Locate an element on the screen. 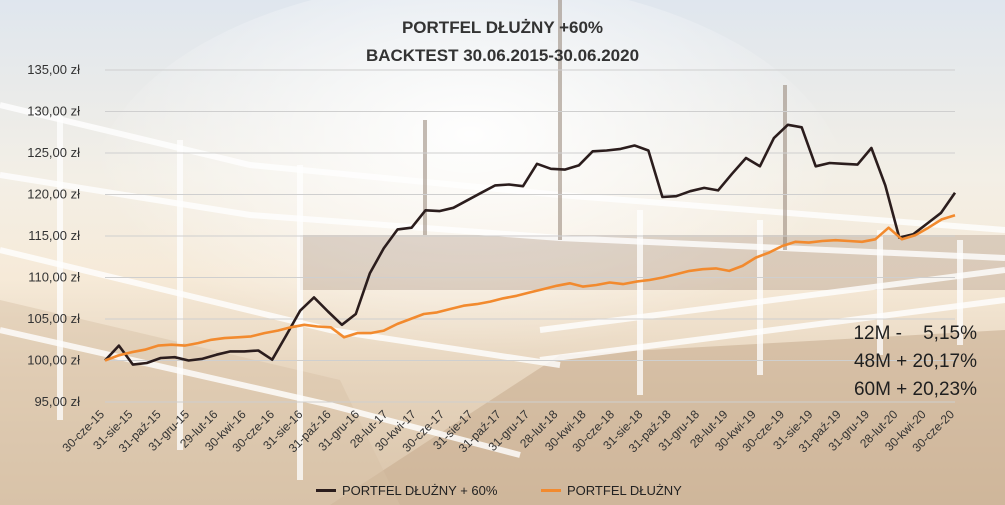 The height and width of the screenshot is (505, 1005). y-tick-label: 125,00 zł is located at coordinates (53, 152).